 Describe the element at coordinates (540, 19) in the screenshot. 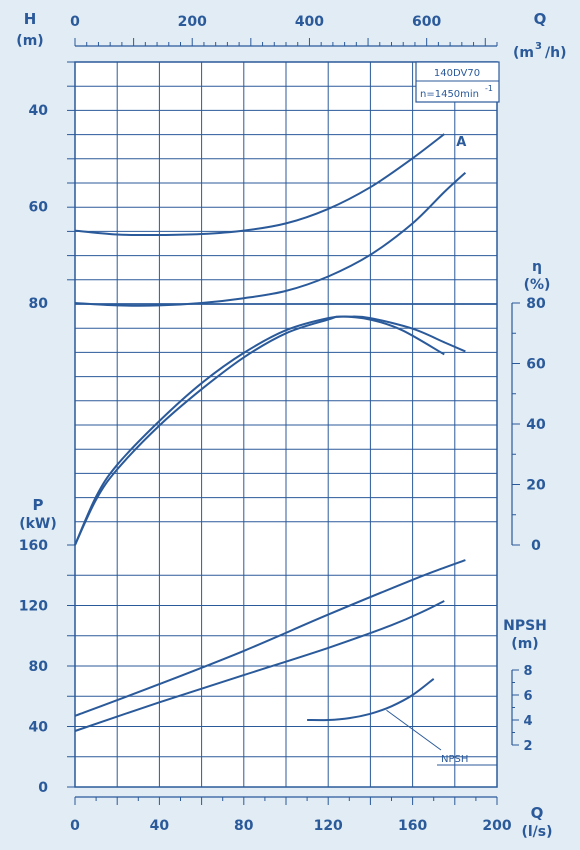

I see `top-q-axis-label: Q` at that location.